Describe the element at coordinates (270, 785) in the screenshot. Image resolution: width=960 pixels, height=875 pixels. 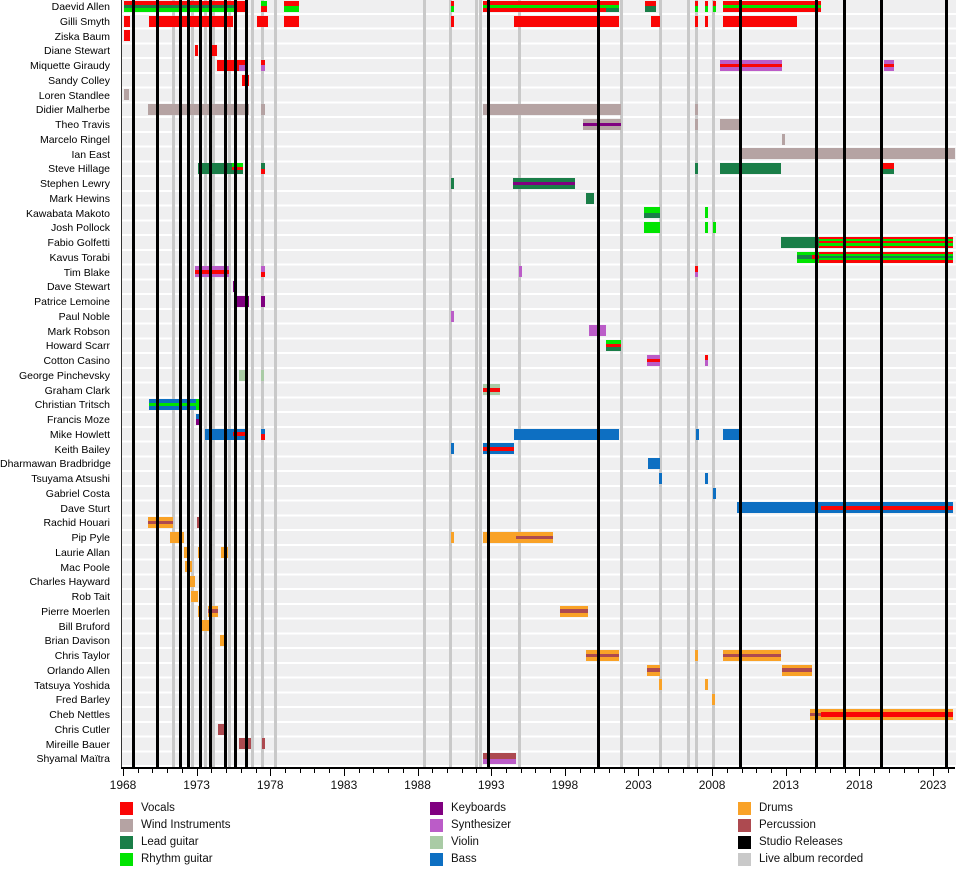
I see `axis-year-label: 1978` at that location.